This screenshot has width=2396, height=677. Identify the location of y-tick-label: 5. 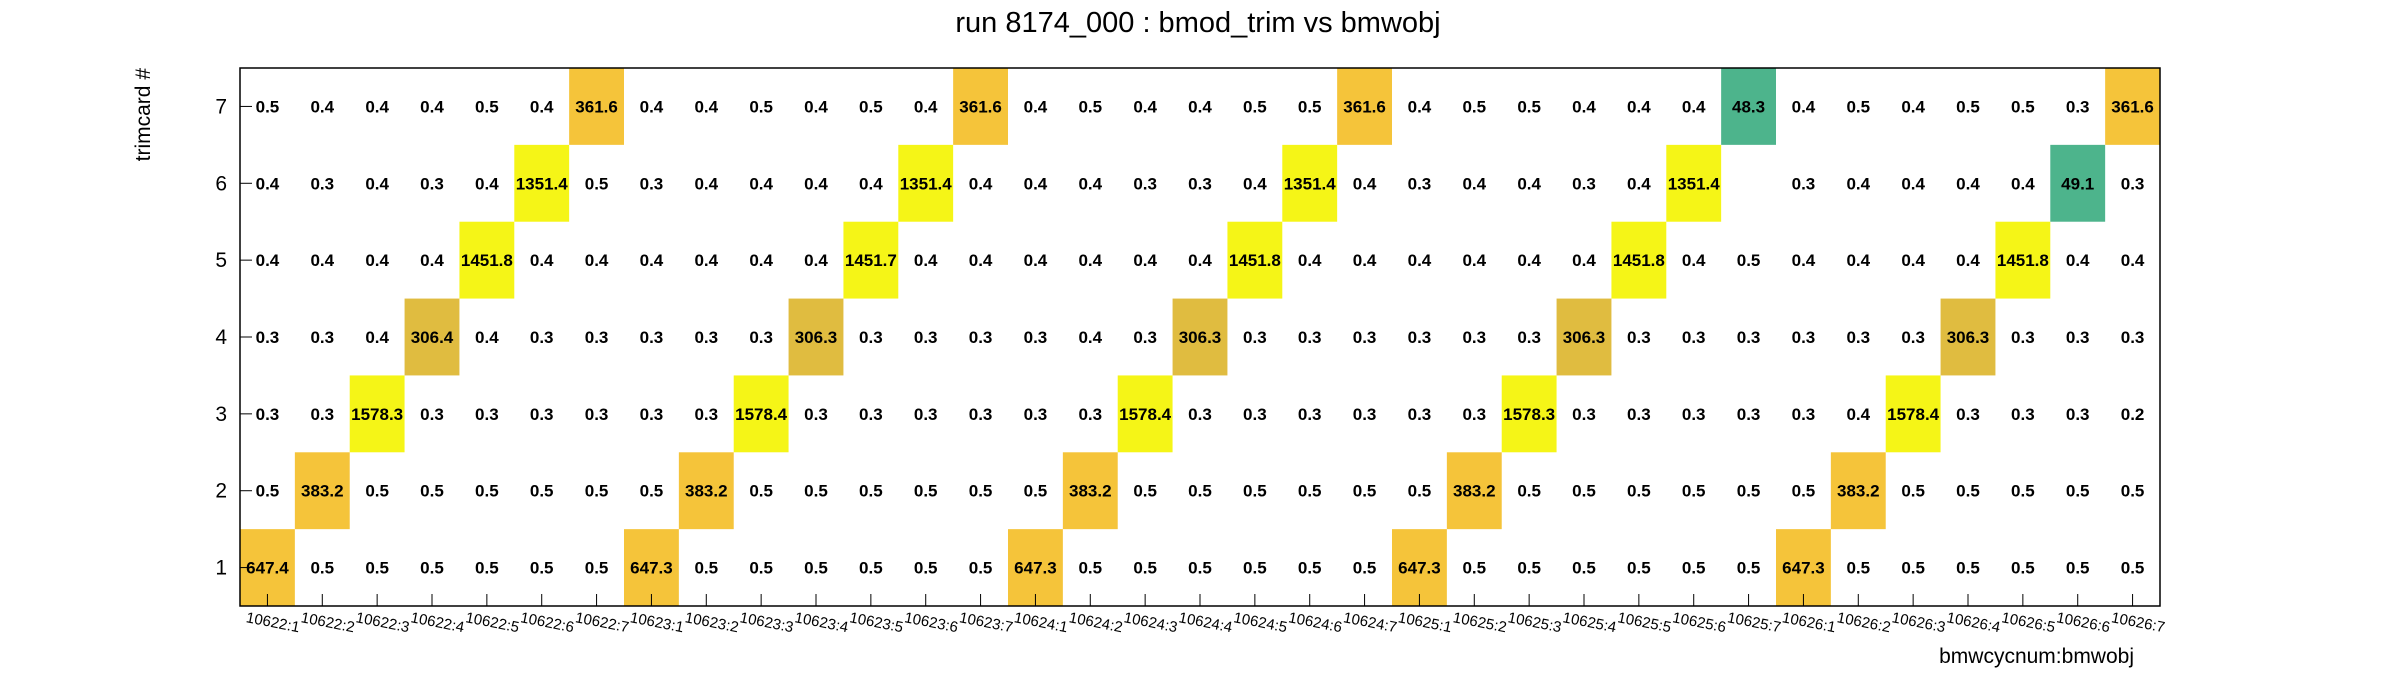
(221, 260).